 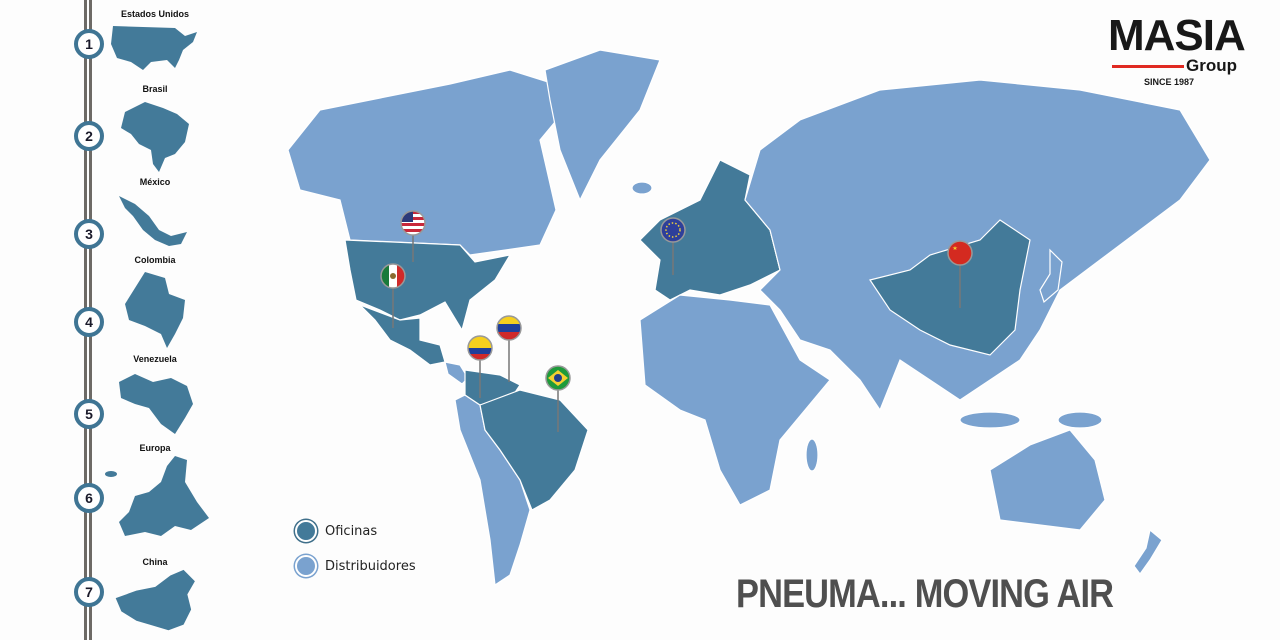 I want to click on legend-label: Oficinas, so click(x=351, y=531).